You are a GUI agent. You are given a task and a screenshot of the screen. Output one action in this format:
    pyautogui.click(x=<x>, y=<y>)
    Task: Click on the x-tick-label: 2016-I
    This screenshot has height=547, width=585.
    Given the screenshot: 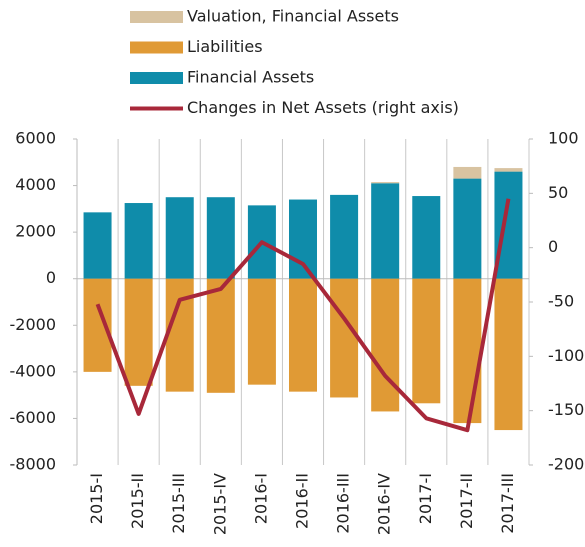 What is the action you would take?
    pyautogui.click(x=260, y=498)
    